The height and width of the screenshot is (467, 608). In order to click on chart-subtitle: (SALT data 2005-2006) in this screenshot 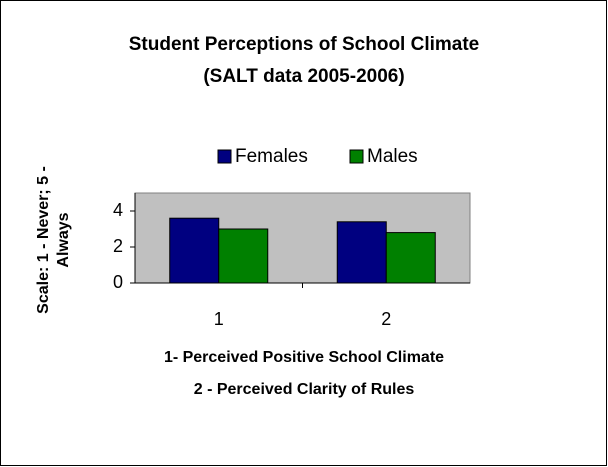, I will do `click(303, 76)`.